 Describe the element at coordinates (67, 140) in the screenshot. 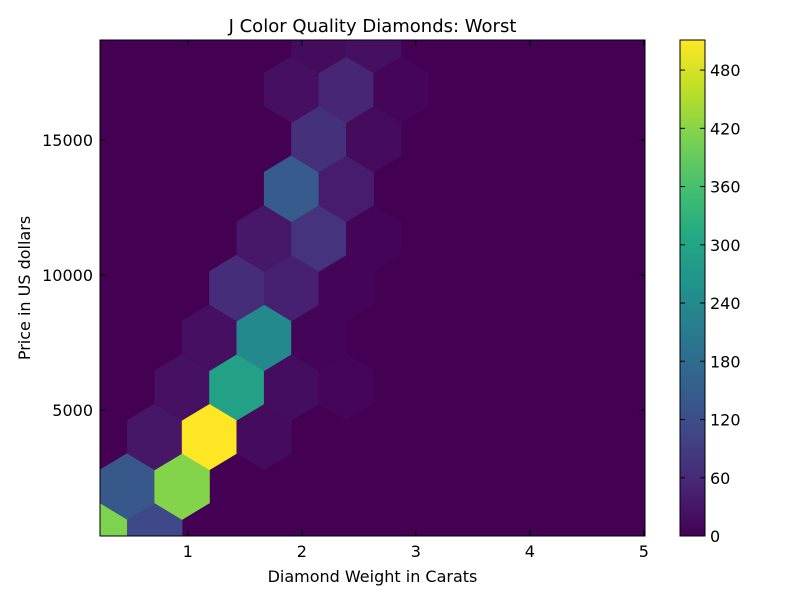

I see `y-tick-label: 15000` at that location.